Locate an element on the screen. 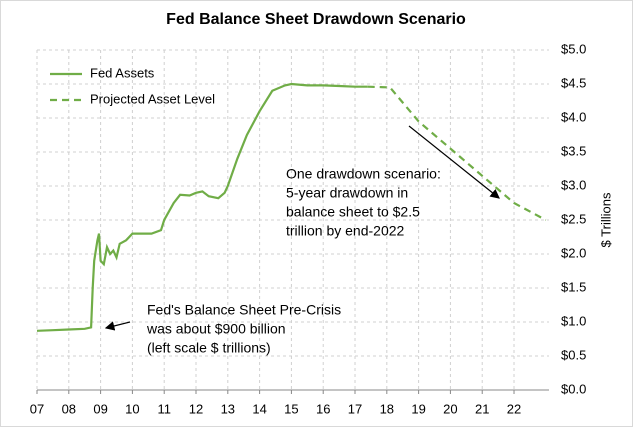  y-tick-label: $4.5 is located at coordinates (573, 82).